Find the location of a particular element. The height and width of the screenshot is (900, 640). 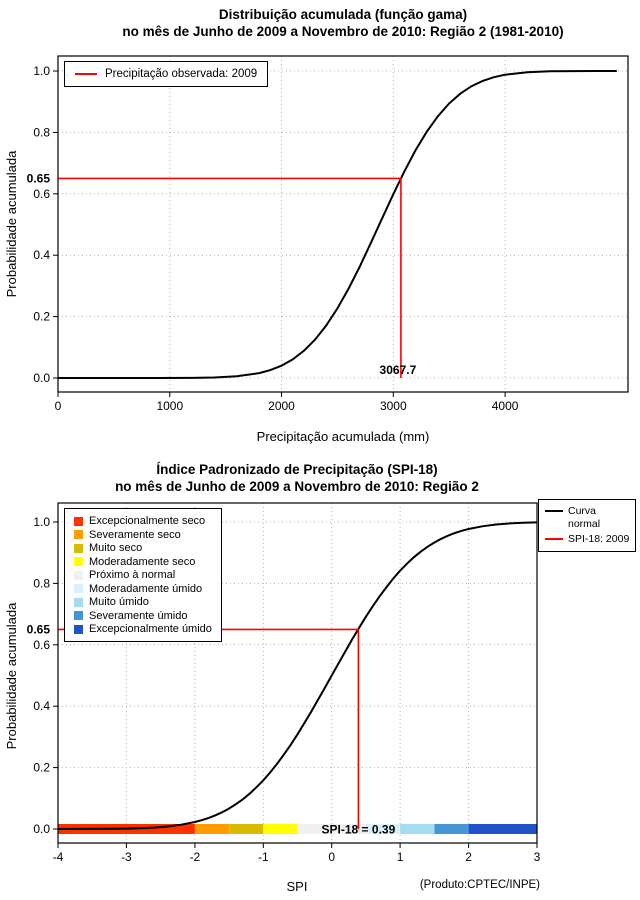

legend-label: Precipitação observada: 2009 is located at coordinates (181, 74).